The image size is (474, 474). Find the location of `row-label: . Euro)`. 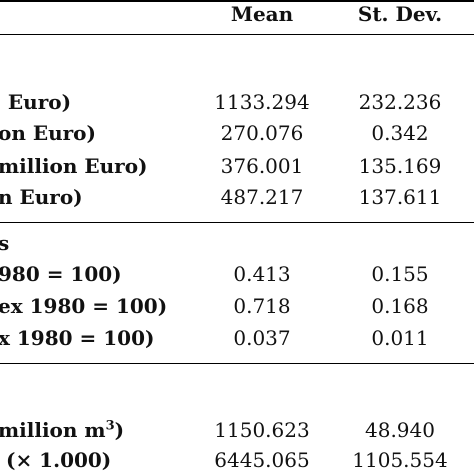

row-label: . Euro) is located at coordinates (36, 102).